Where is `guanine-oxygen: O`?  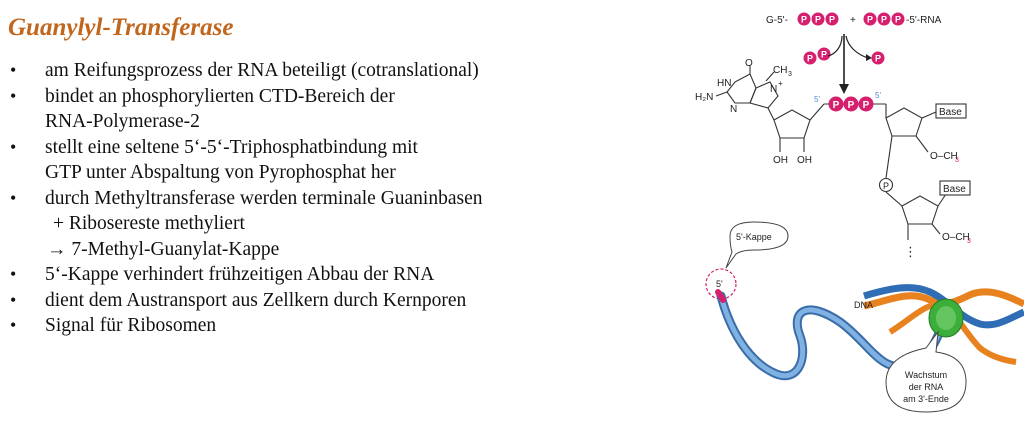
guanine-oxygen: O is located at coordinates (749, 63).